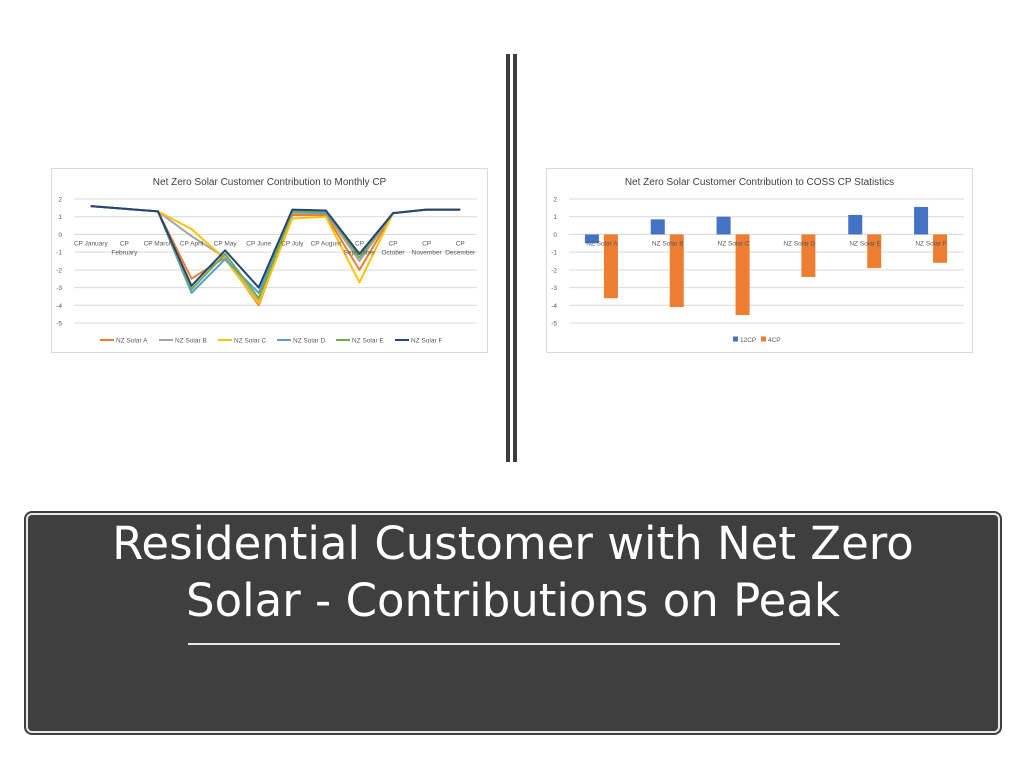 The width and height of the screenshot is (1024, 768). What do you see at coordinates (158, 243) in the screenshot?
I see `x-tick-label: CP March` at bounding box center [158, 243].